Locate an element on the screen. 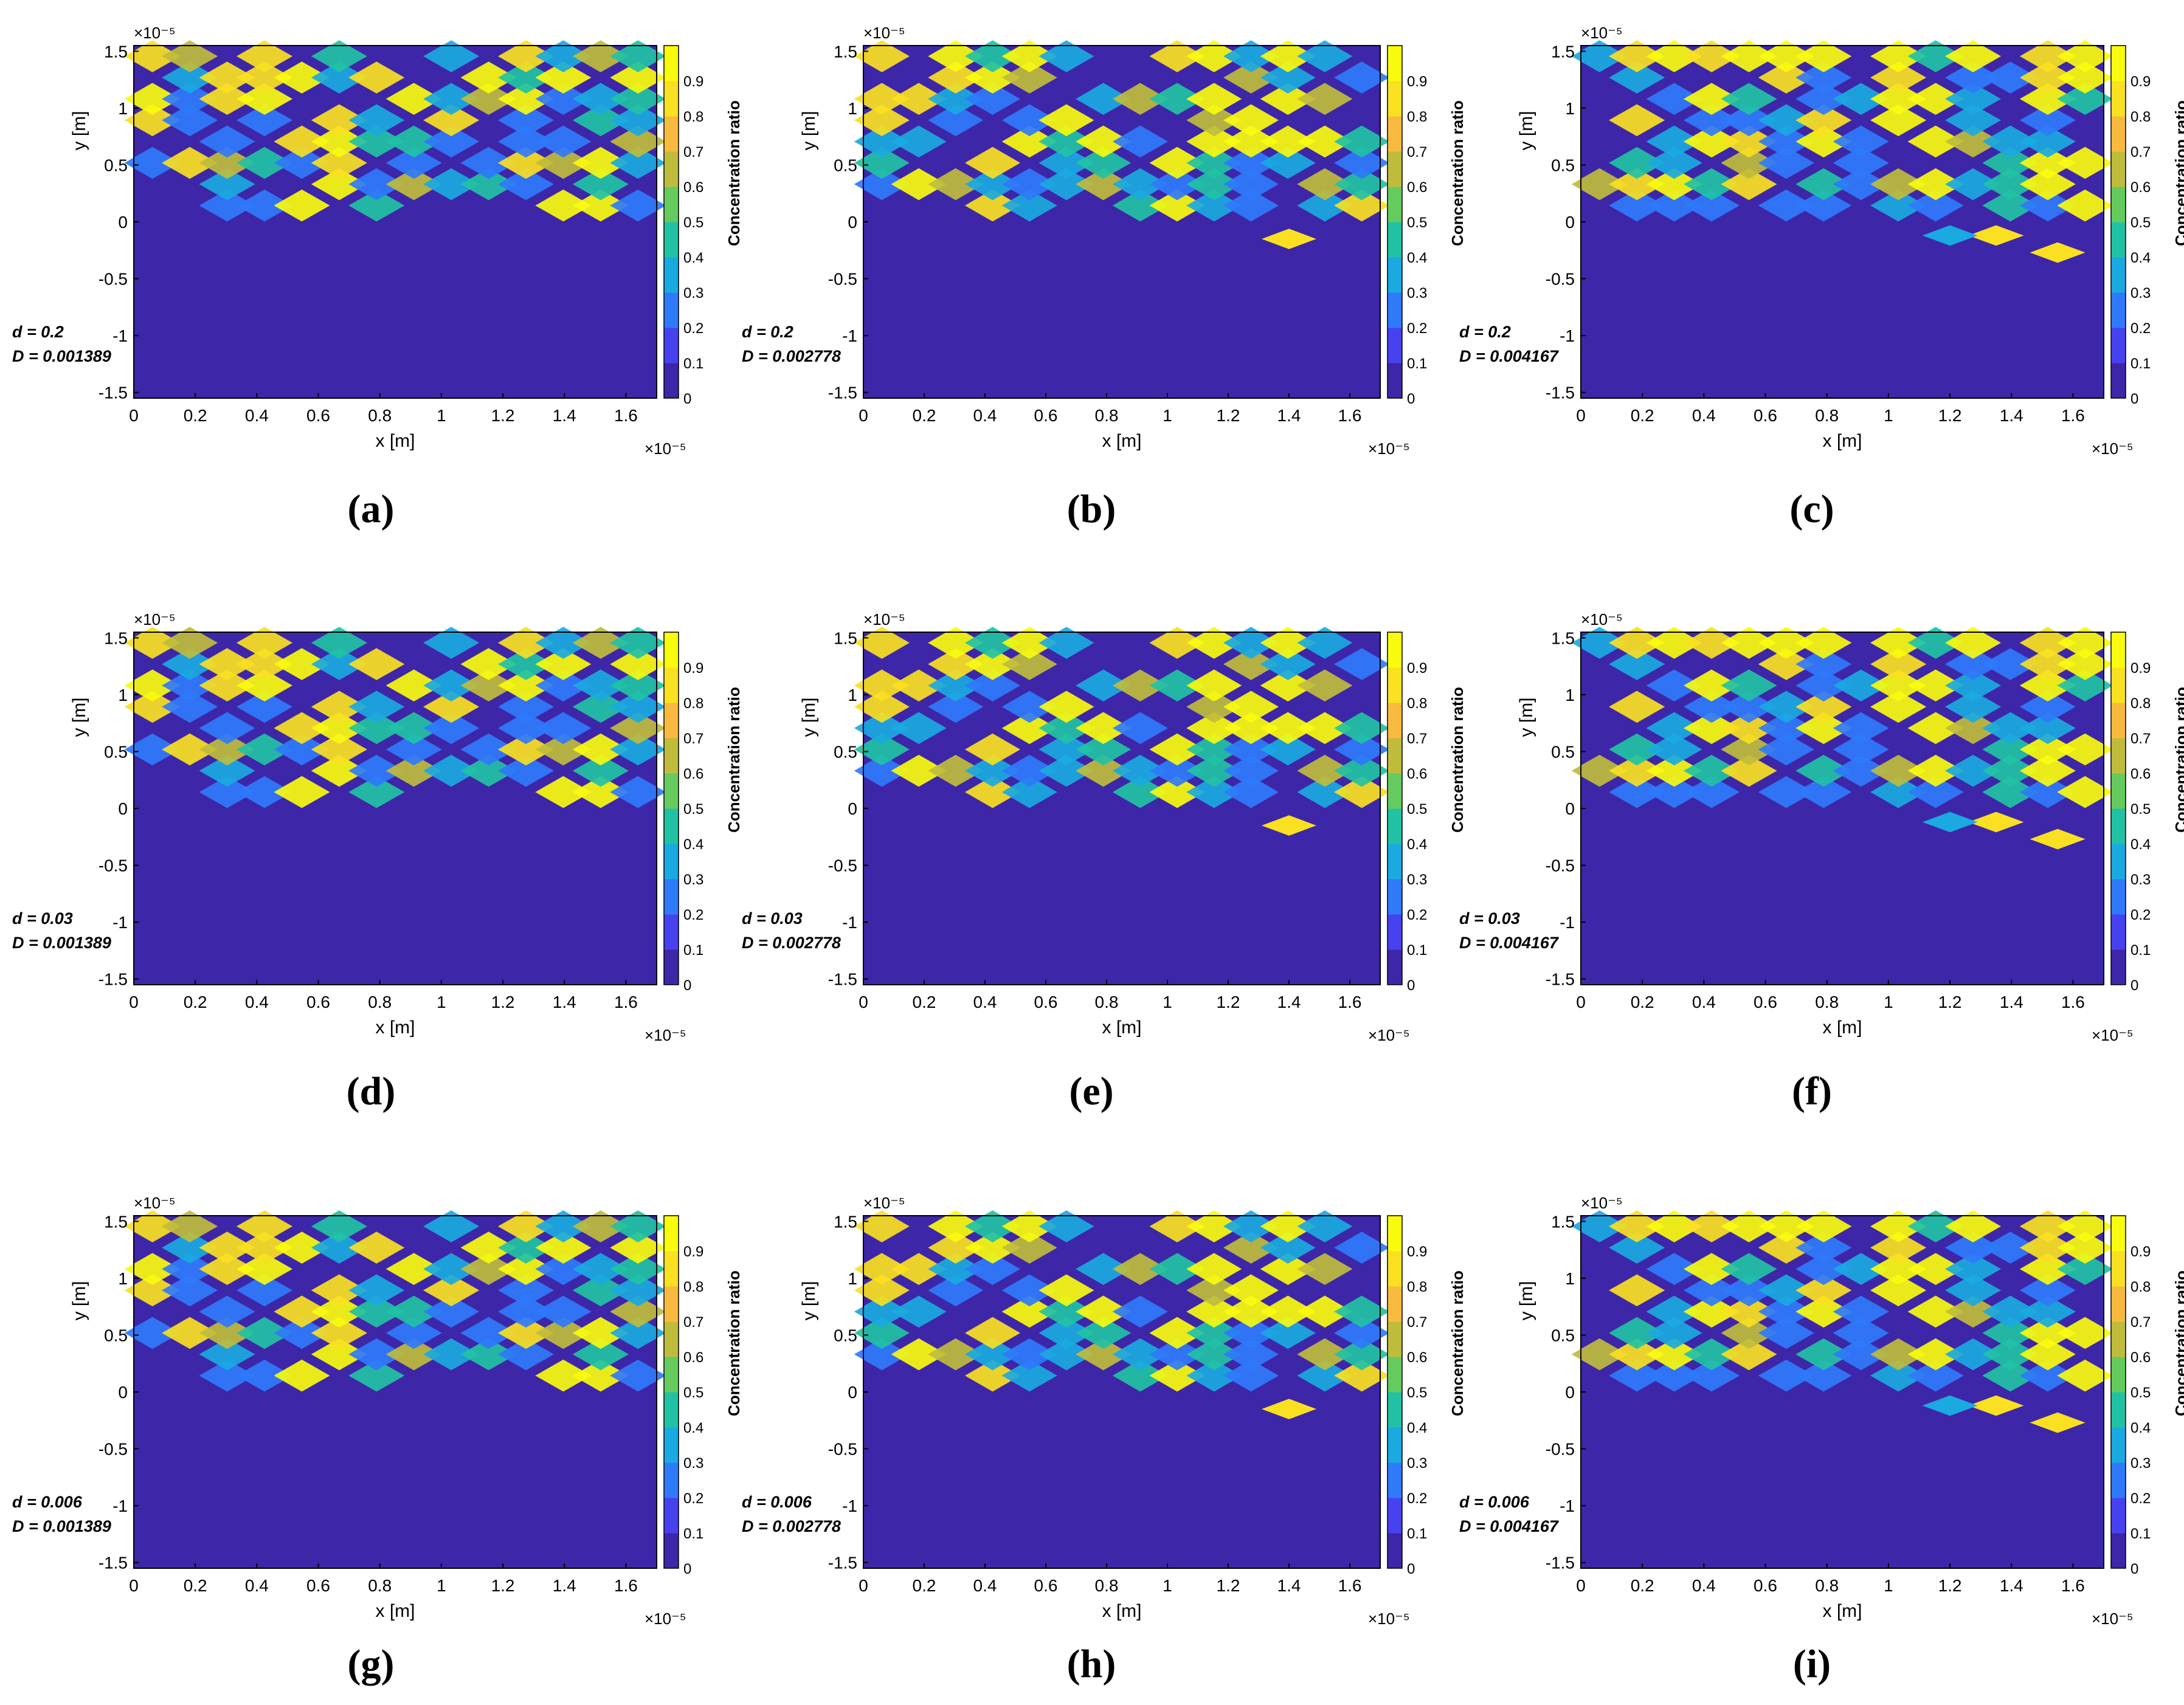 The height and width of the screenshot is (1705, 2184). x-tick-label: 1.2 is located at coordinates (1950, 415).